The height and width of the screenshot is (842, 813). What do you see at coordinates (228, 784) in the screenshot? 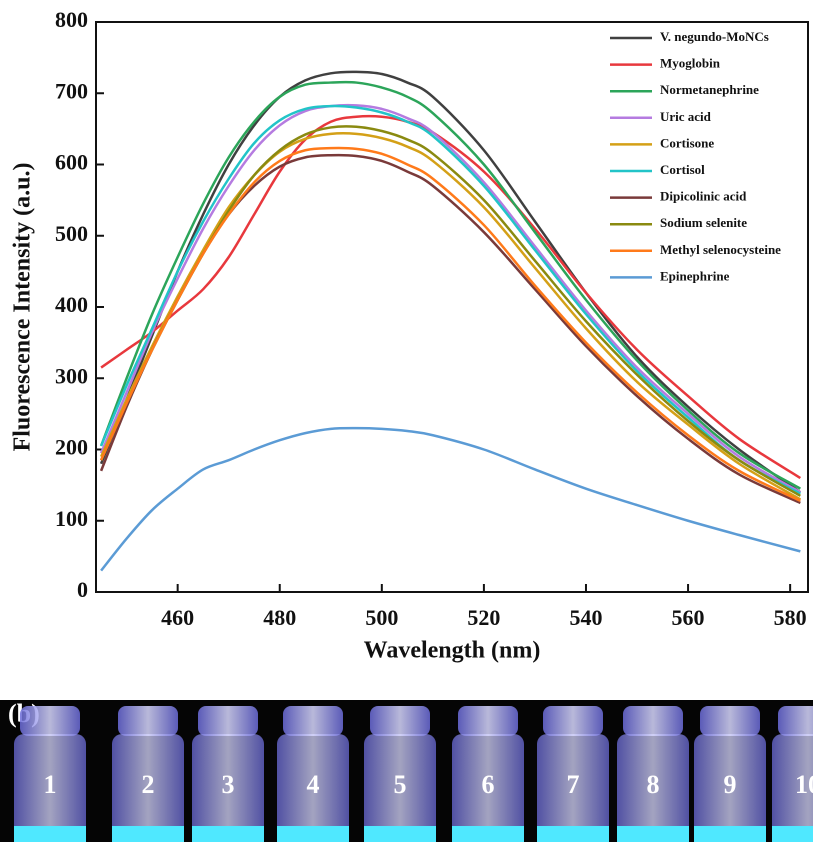
I see `vial-number: 3` at bounding box center [228, 784].